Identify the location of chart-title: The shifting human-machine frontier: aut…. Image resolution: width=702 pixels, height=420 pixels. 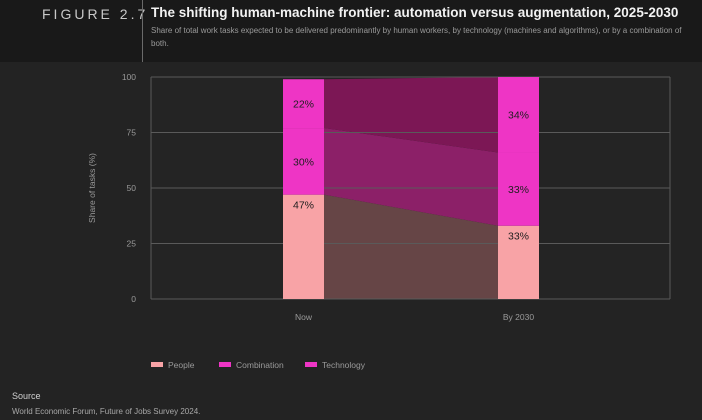
(415, 12).